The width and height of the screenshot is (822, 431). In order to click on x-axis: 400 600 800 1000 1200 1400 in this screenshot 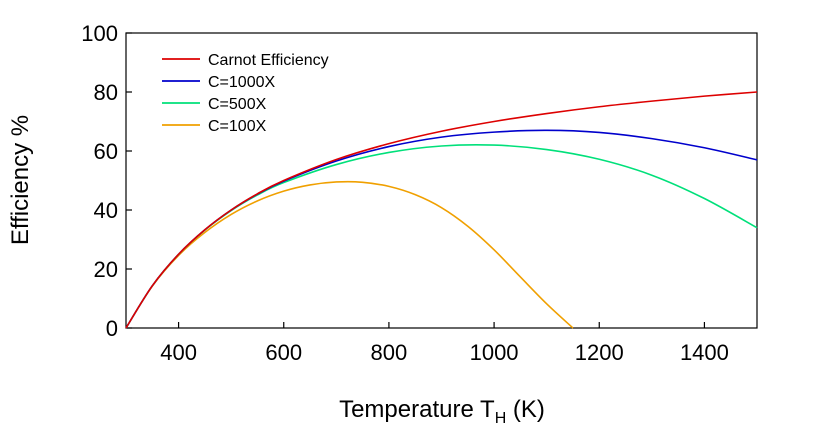, I will do `click(444, 343)`.